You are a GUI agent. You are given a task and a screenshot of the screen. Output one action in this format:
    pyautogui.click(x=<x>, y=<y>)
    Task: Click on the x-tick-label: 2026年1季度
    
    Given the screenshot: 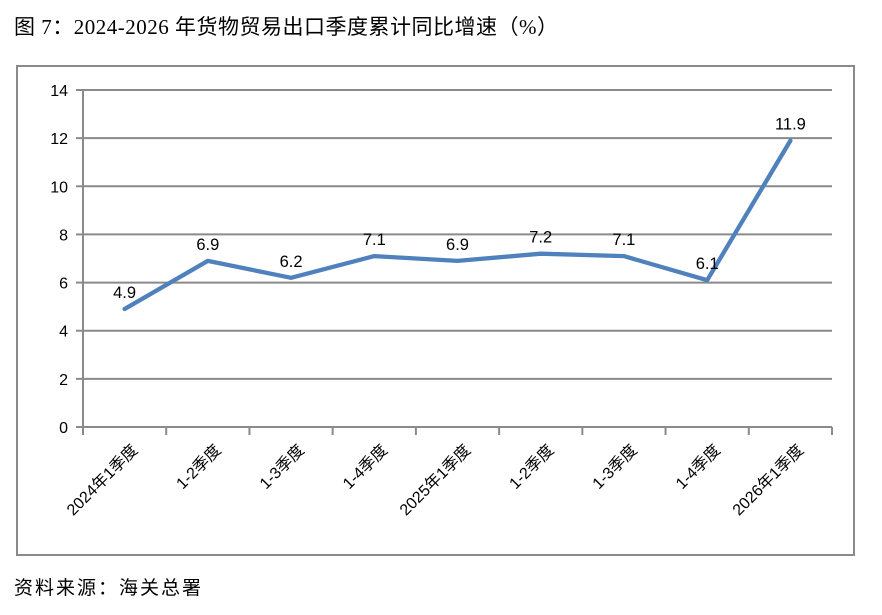 What is the action you would take?
    pyautogui.click(x=768, y=480)
    